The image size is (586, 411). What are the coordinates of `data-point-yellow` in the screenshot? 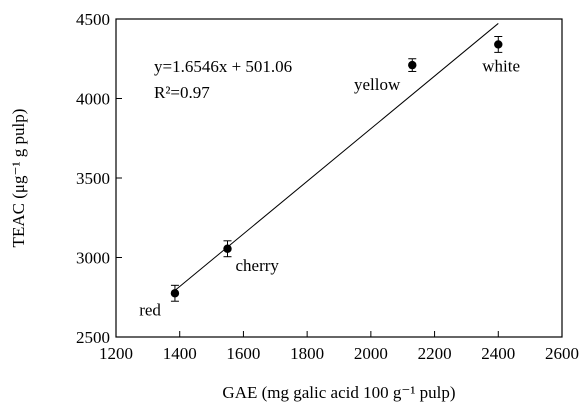 It's located at (412, 65).